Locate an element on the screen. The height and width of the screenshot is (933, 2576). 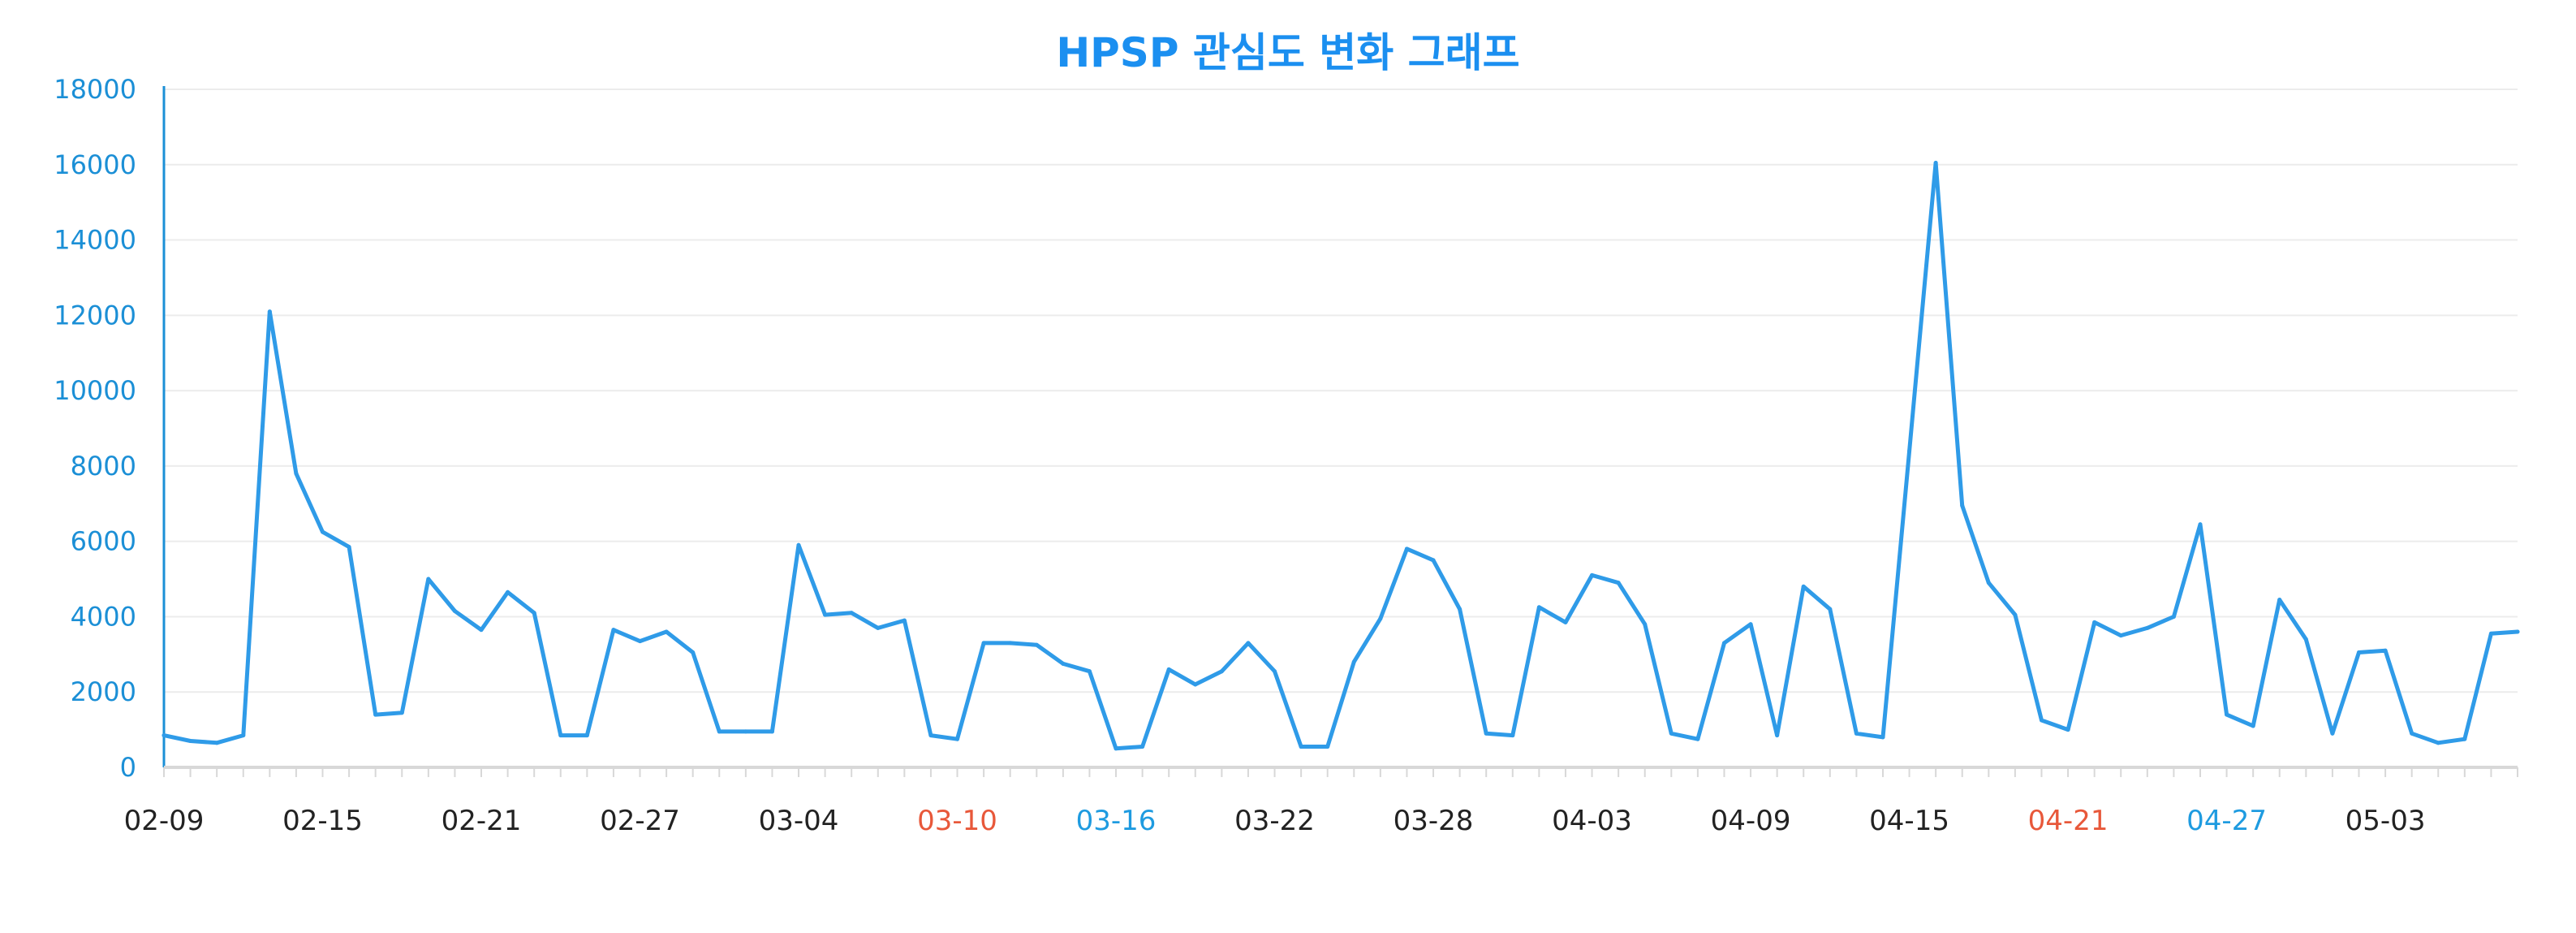
y-tick-label: 2000 is located at coordinates (104, 691).